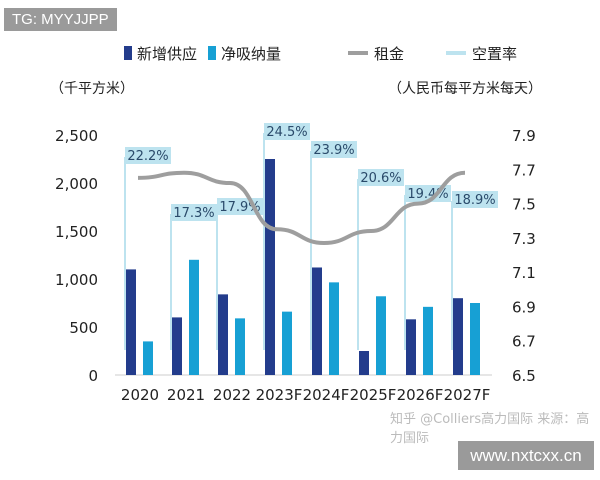 Image resolution: width=600 pixels, height=480 pixels. What do you see at coordinates (76, 184) in the screenshot?
I see `left-tick-label: 2,000` at bounding box center [76, 184].